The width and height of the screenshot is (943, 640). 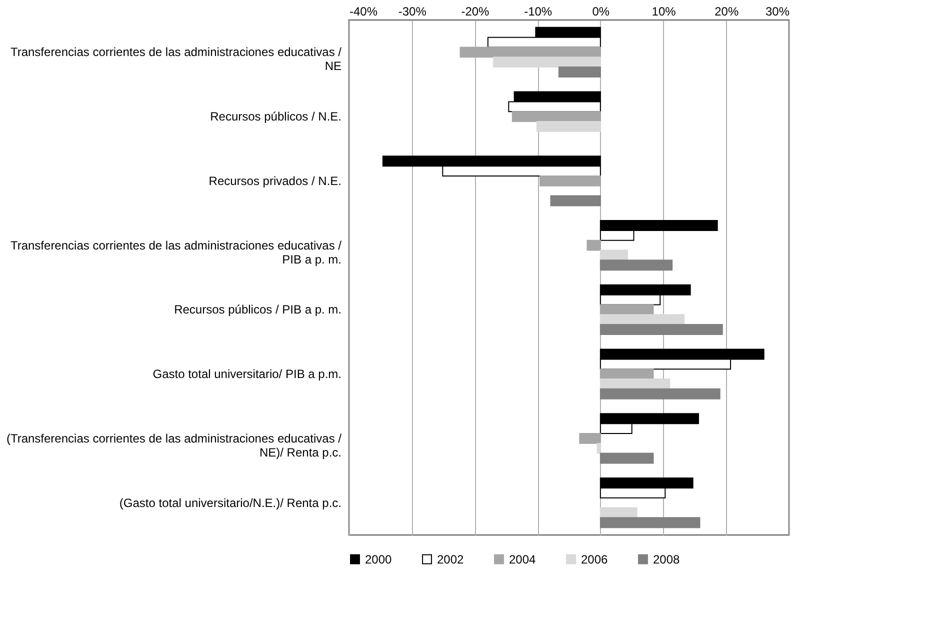 What do you see at coordinates (176, 252) in the screenshot?
I see `y-tick-label: Transferencias corrientes de las administraciones educativas / PIB a p. m.` at bounding box center [176, 252].